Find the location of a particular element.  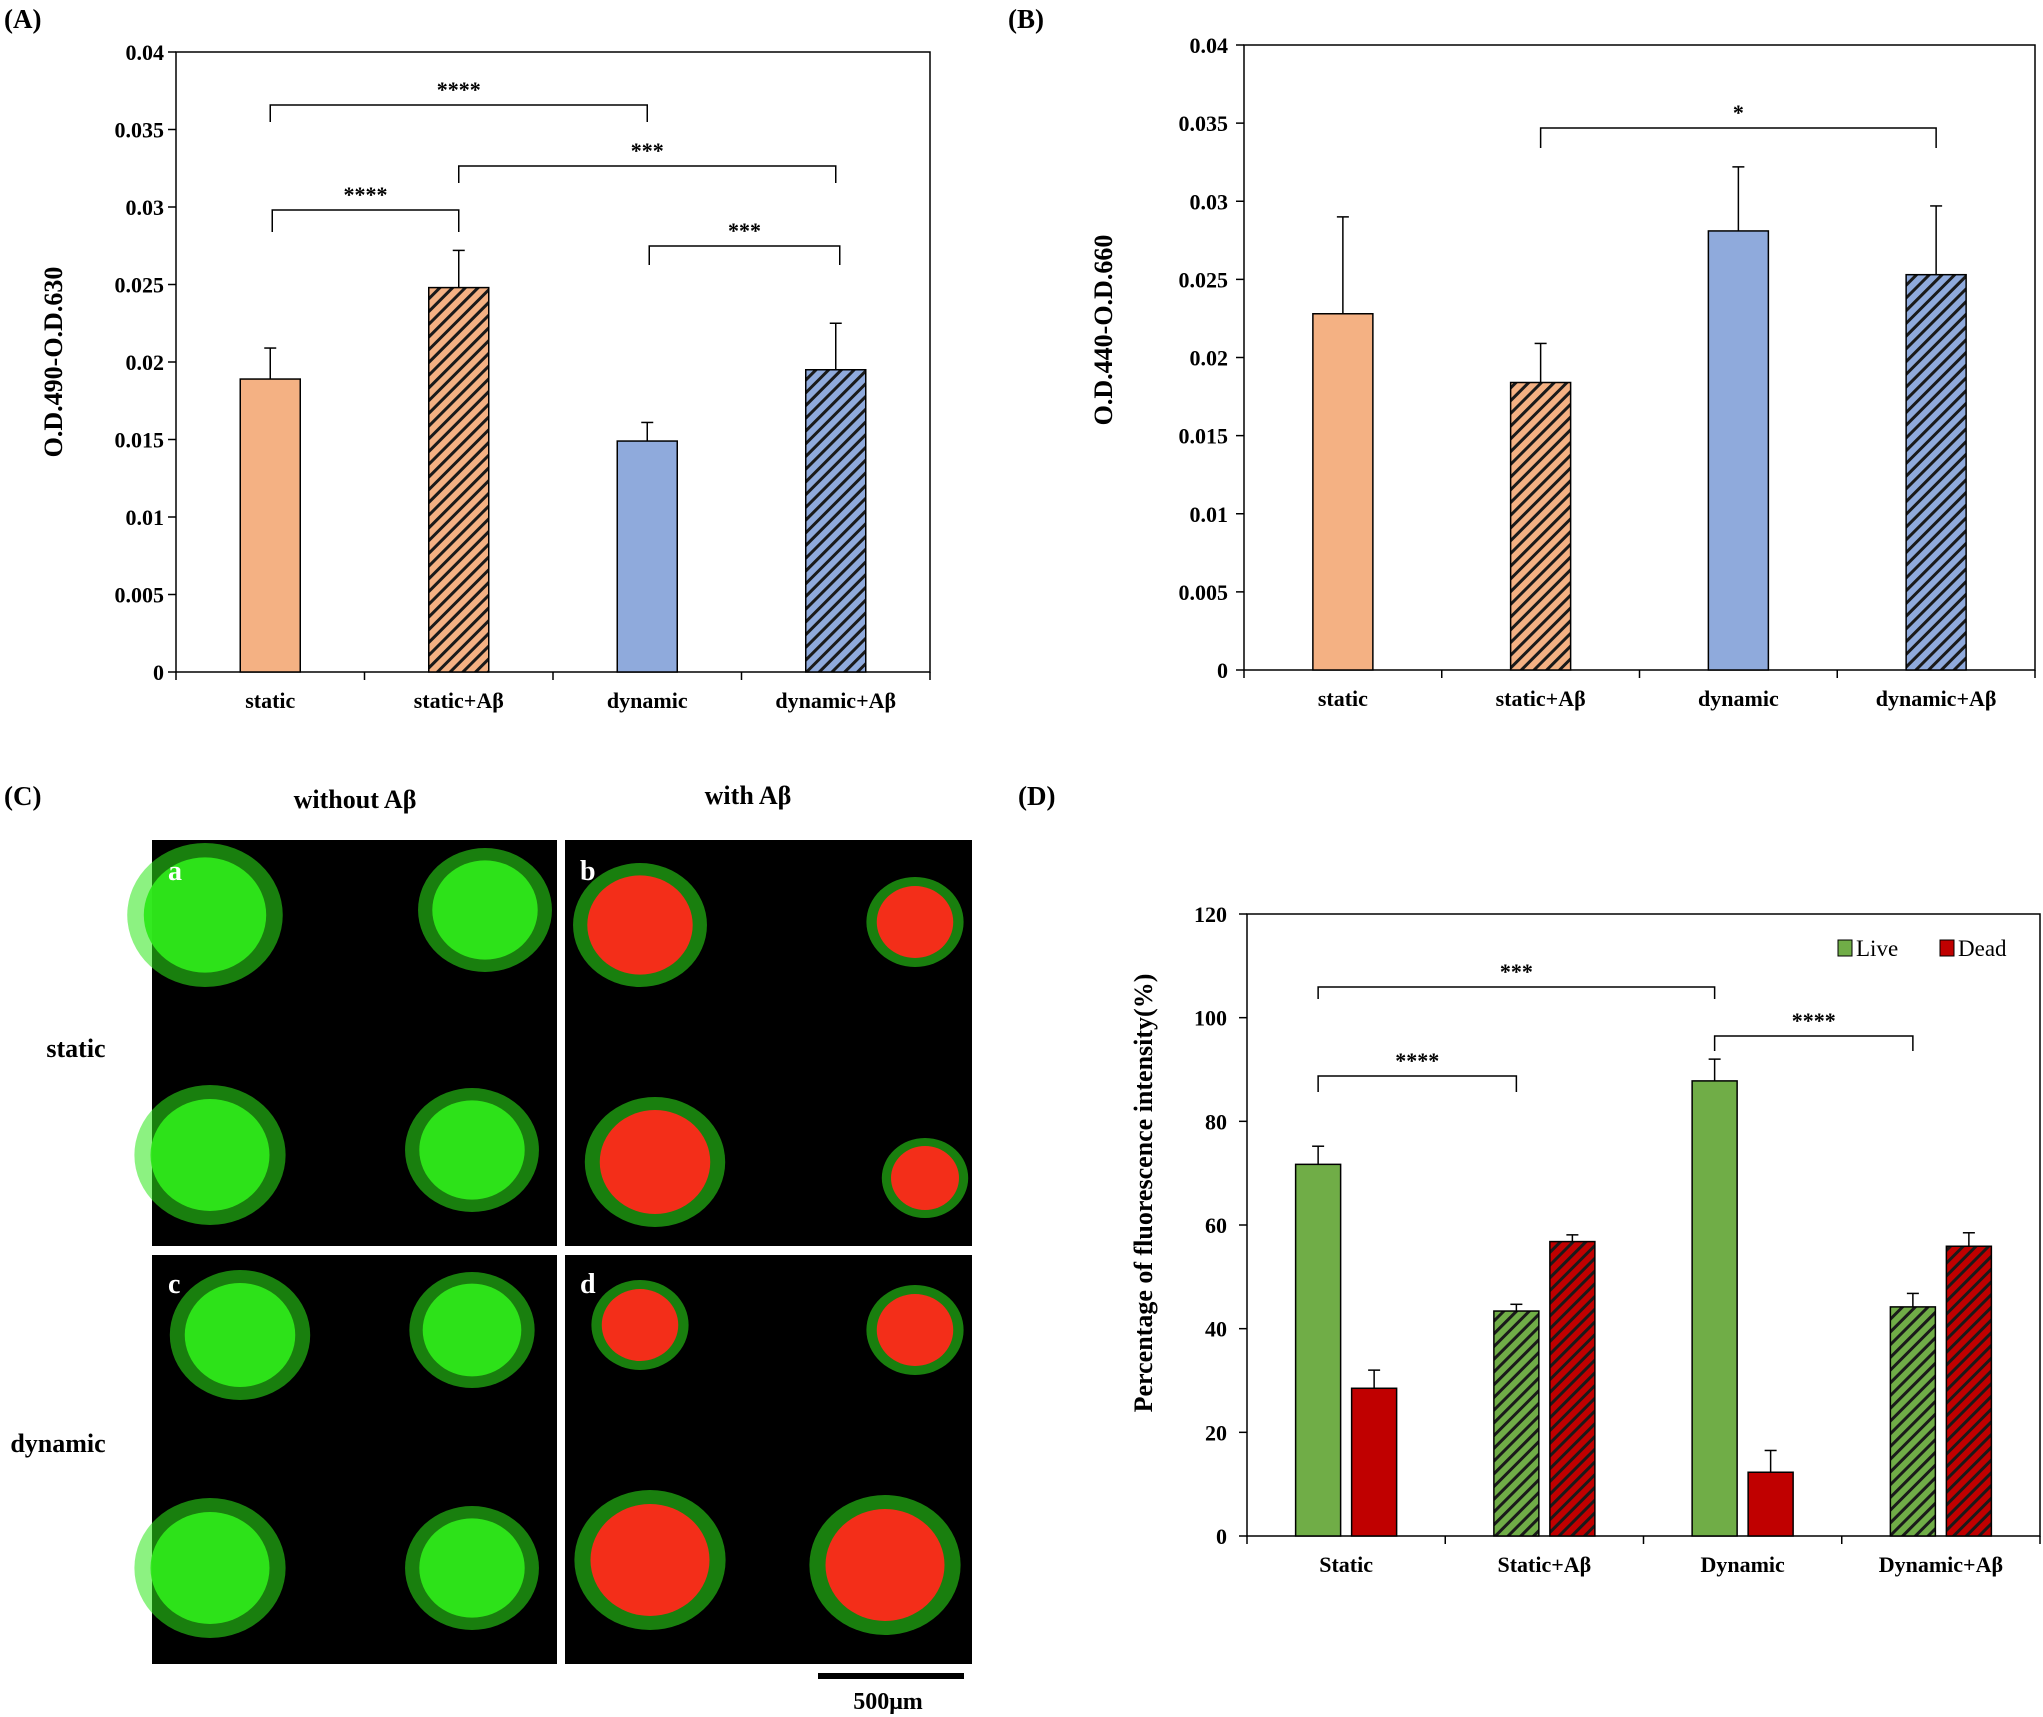

x-tick-label: Dynamic+Aβ is located at coordinates (1941, 1564).